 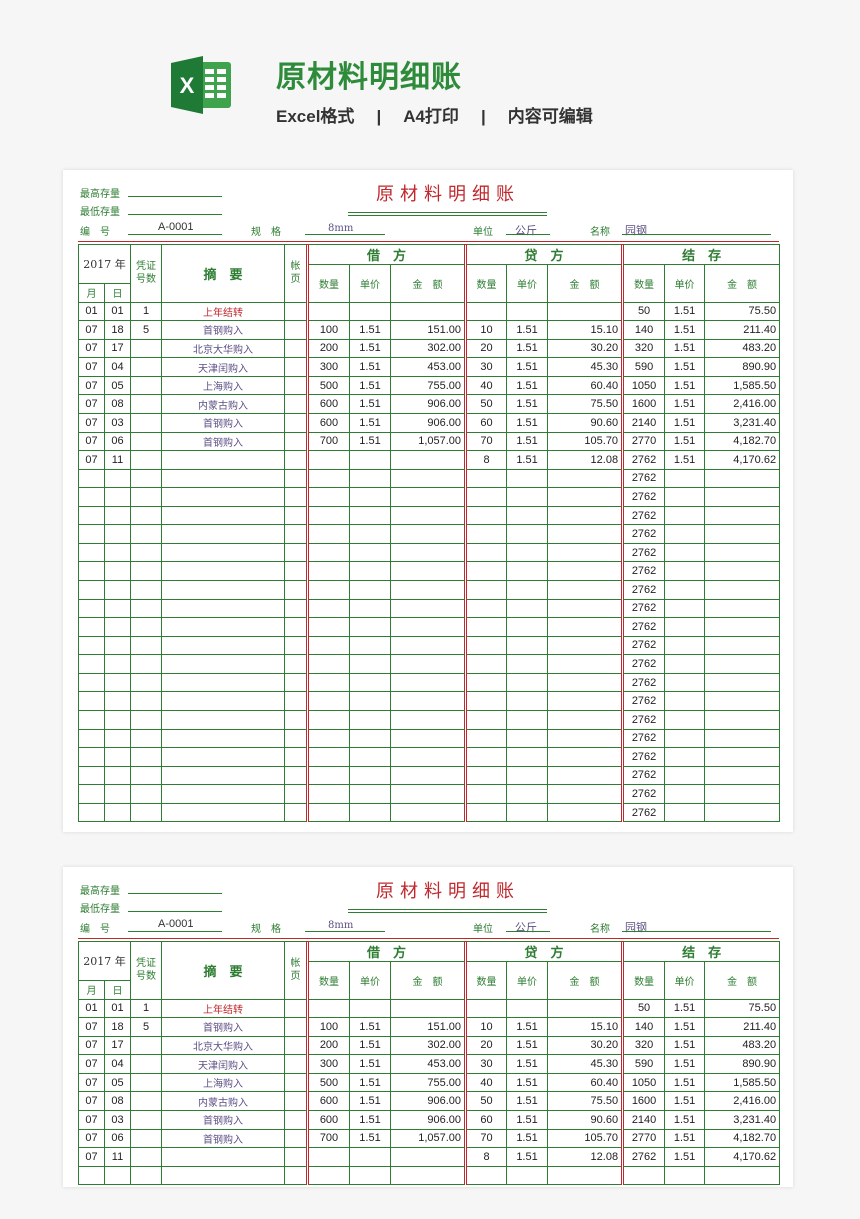 What do you see at coordinates (643, 422) in the screenshot?
I see `cell-balance-qty: 2140` at bounding box center [643, 422].